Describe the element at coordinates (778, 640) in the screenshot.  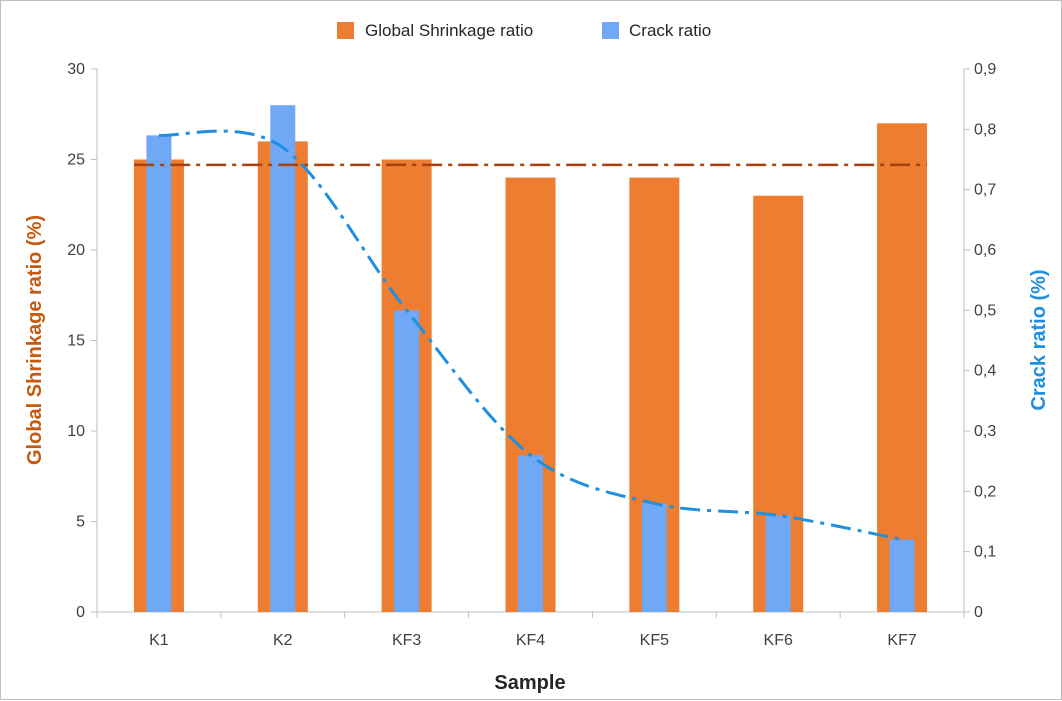
I see `x-tick-label: KF6` at that location.